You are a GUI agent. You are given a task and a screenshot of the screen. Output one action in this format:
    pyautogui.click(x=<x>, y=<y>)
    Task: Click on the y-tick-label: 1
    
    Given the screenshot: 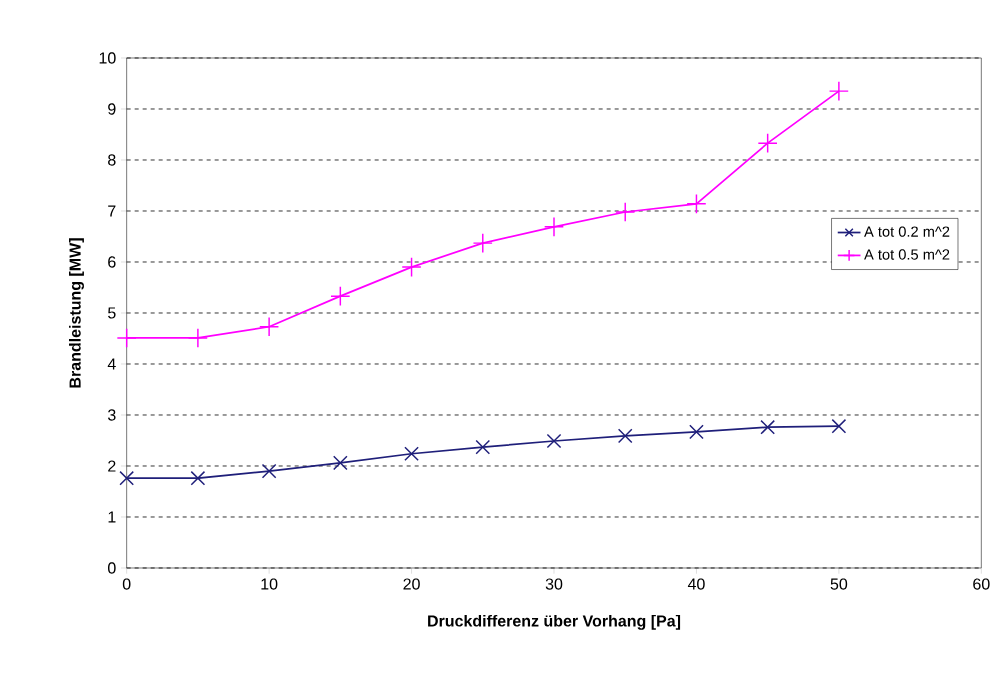 What is the action you would take?
    pyautogui.click(x=112, y=517)
    